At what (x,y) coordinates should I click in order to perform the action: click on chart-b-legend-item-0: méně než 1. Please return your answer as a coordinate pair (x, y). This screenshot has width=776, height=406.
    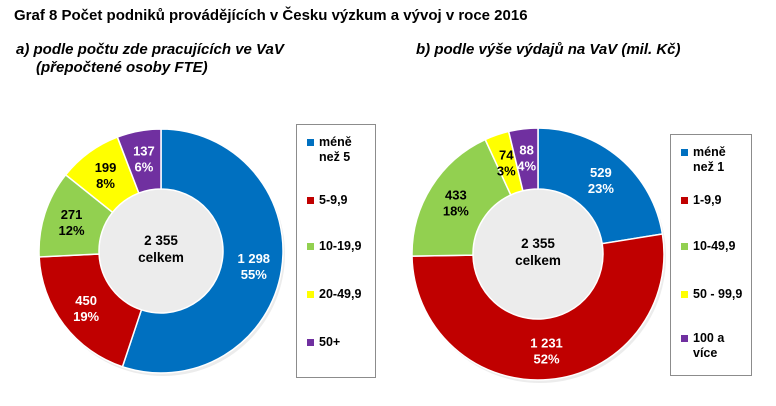
    Looking at the image, I should click on (715, 160).